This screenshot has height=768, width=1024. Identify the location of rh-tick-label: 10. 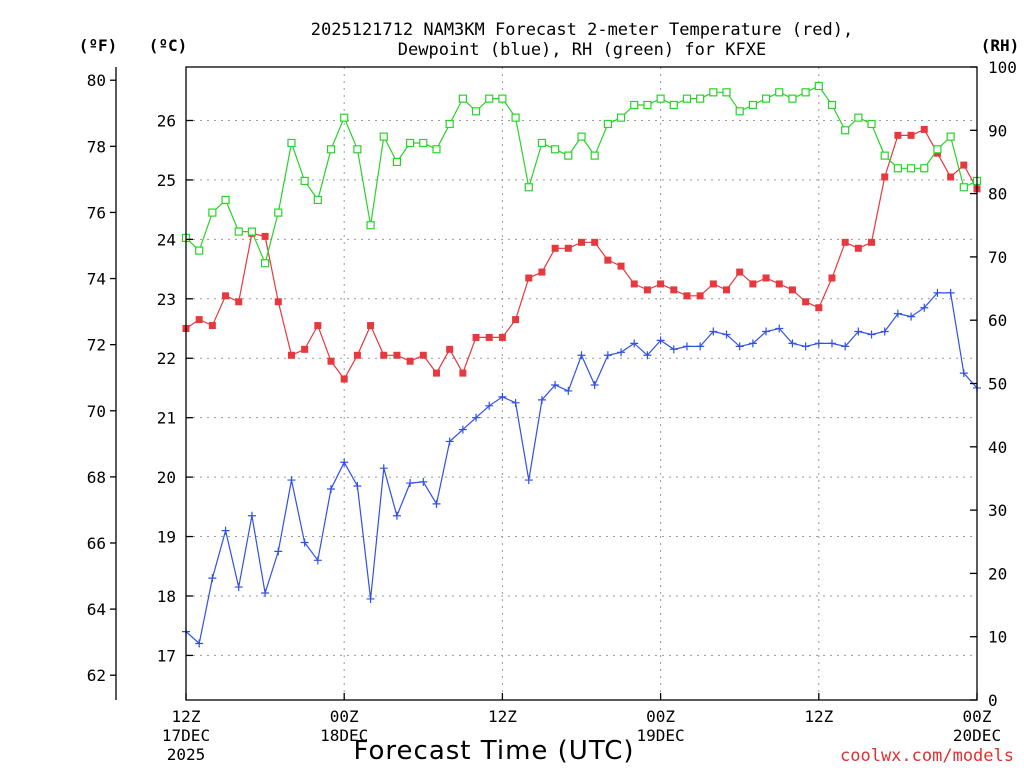
(997, 637).